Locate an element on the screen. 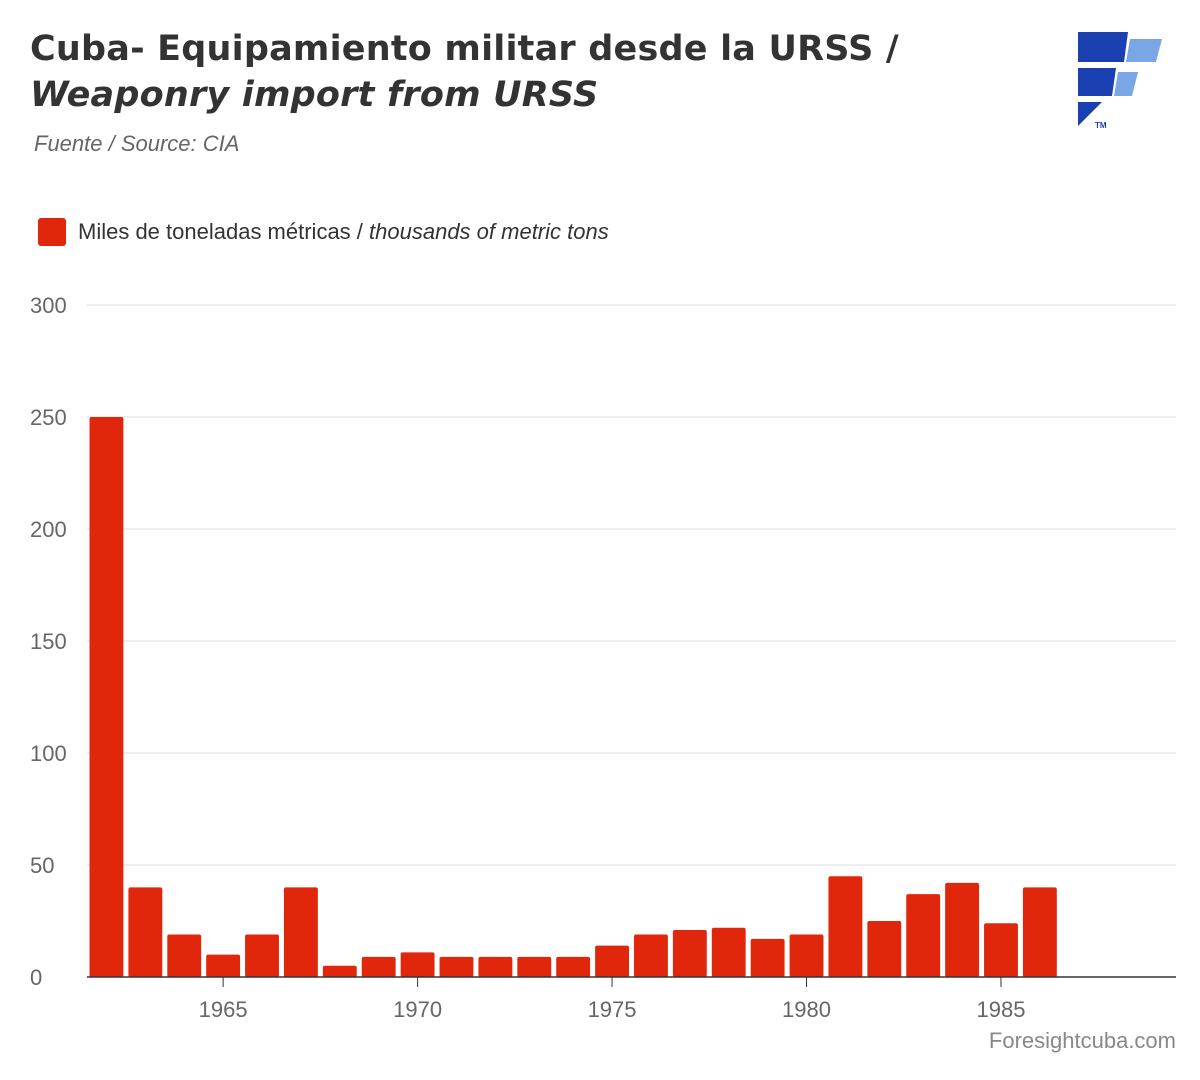 This screenshot has width=1200, height=1080. logo-top-light-flag is located at coordinates (1144, 50).